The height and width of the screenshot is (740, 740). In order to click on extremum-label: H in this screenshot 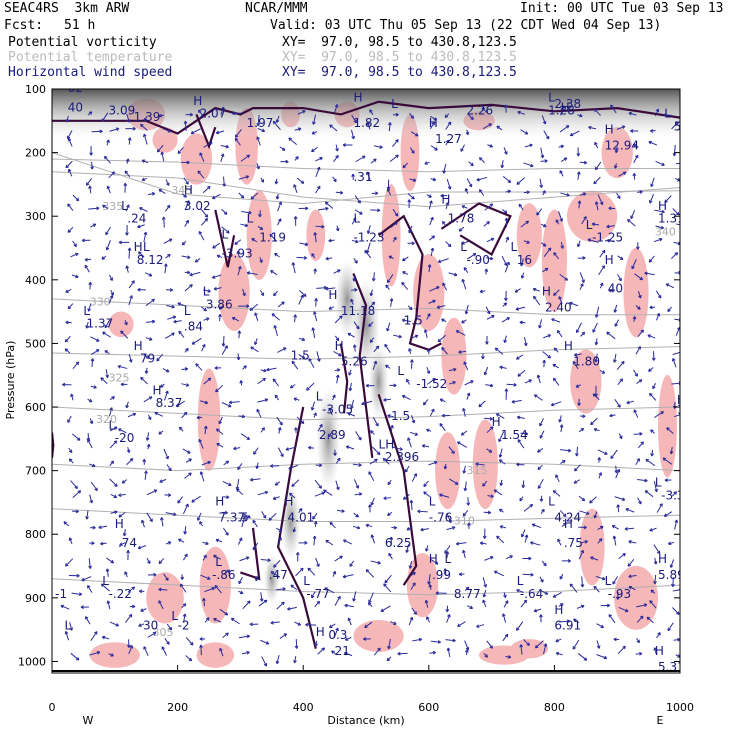, I will do `click(138, 346)`.